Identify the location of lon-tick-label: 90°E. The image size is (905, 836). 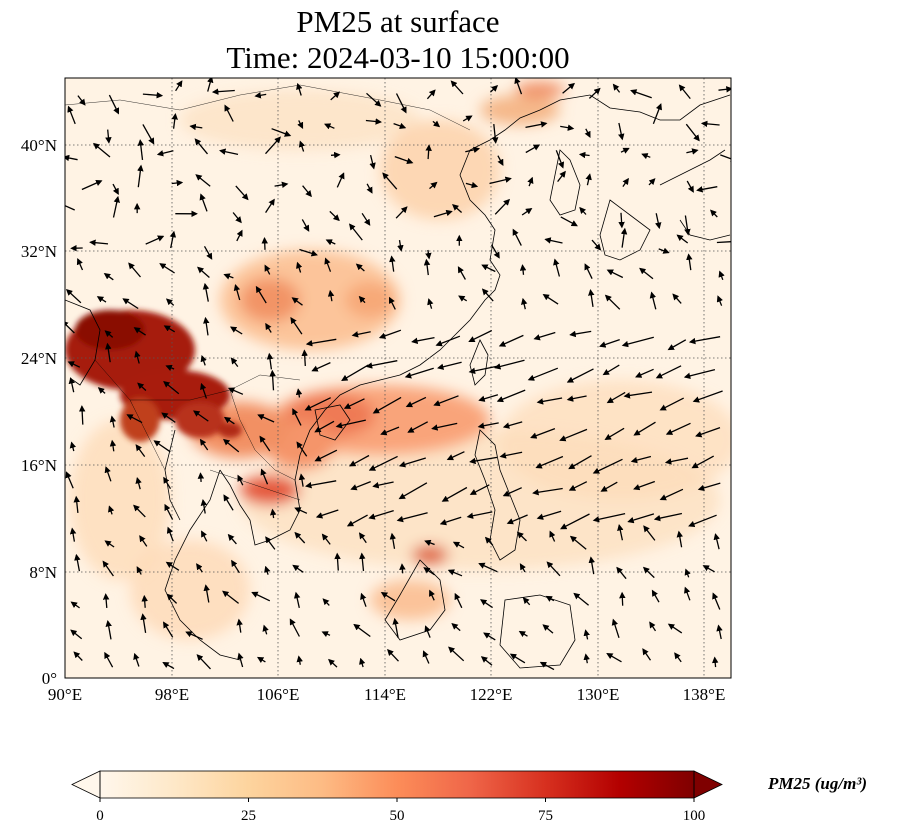
(65, 694).